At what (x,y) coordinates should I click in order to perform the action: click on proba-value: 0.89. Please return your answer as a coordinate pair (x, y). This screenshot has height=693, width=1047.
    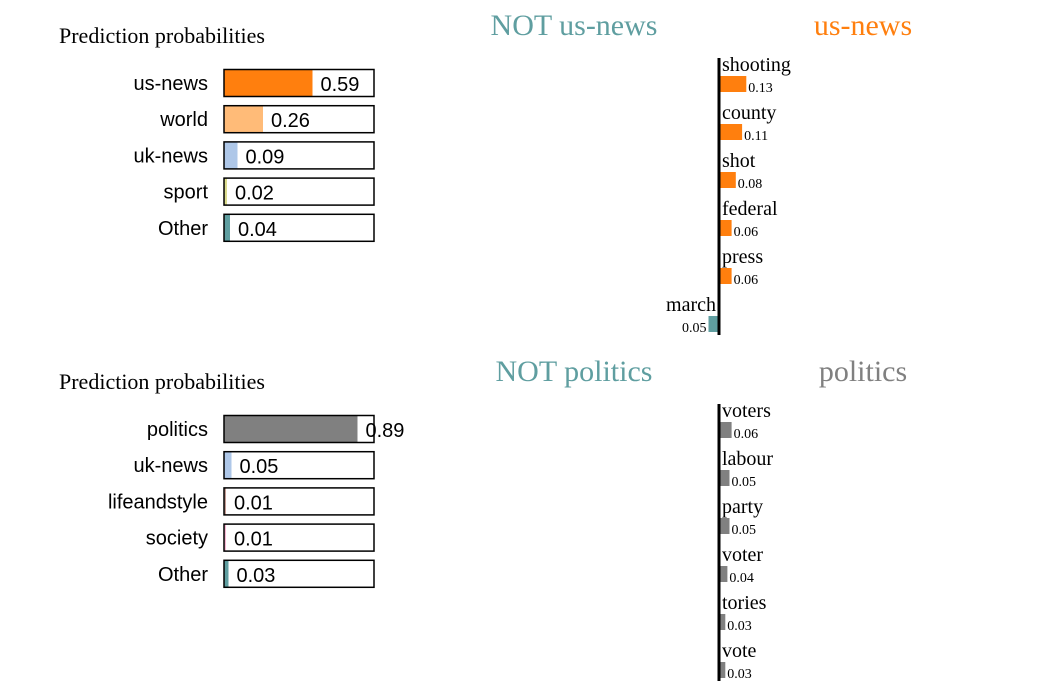
    Looking at the image, I should click on (385, 431).